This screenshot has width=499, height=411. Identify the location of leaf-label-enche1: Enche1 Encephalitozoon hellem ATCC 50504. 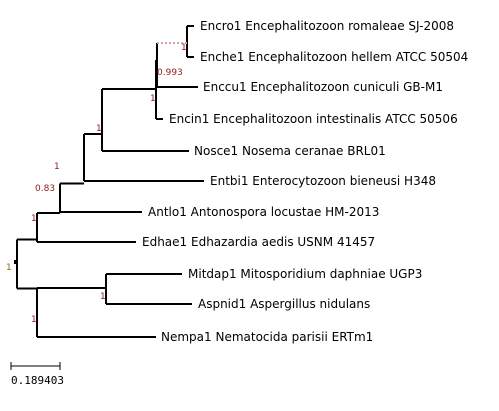
(334, 57).